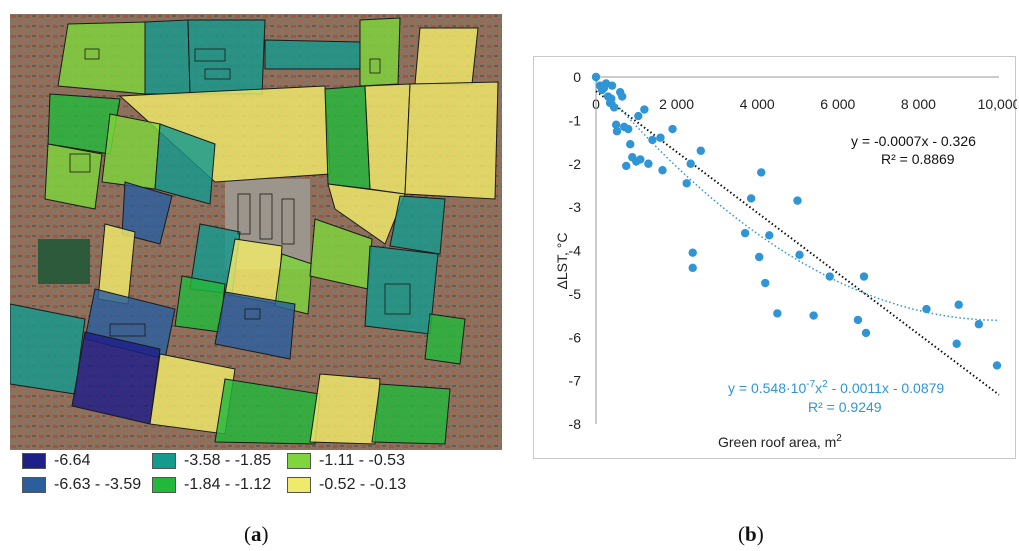  Describe the element at coordinates (780, 441) in the screenshot. I see `x-axis-title: Green roof area, m2` at that location.